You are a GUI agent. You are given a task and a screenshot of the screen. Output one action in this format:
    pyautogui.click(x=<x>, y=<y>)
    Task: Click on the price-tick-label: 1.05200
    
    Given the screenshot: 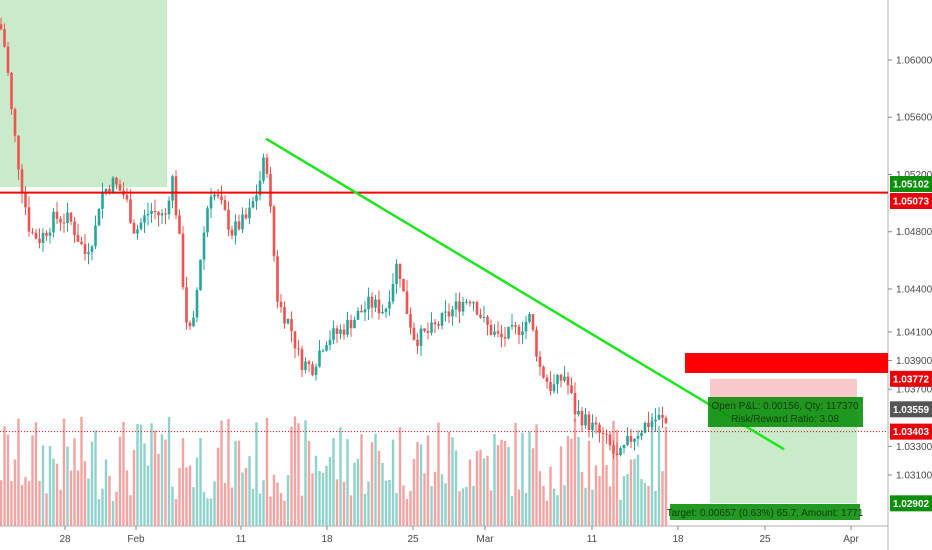 What is the action you would take?
    pyautogui.click(x=914, y=175)
    